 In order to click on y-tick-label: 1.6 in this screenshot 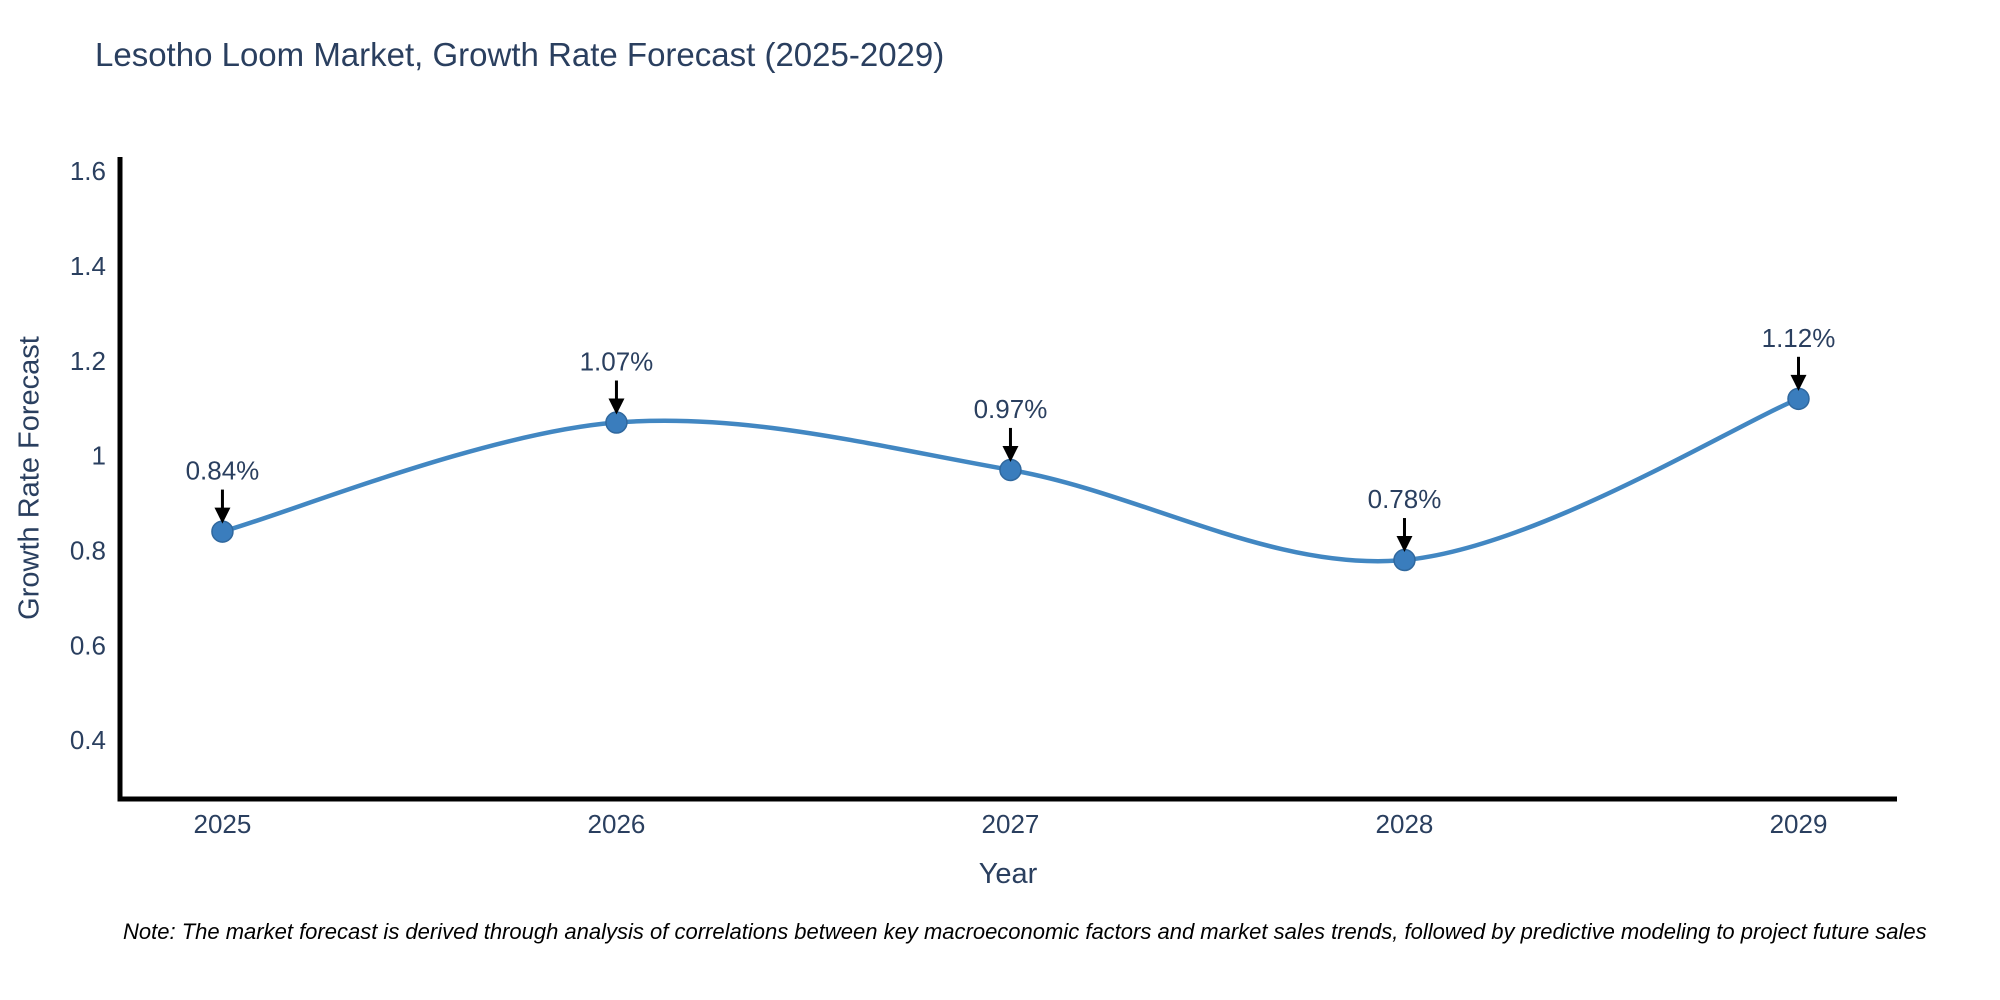, I will do `click(88, 171)`.